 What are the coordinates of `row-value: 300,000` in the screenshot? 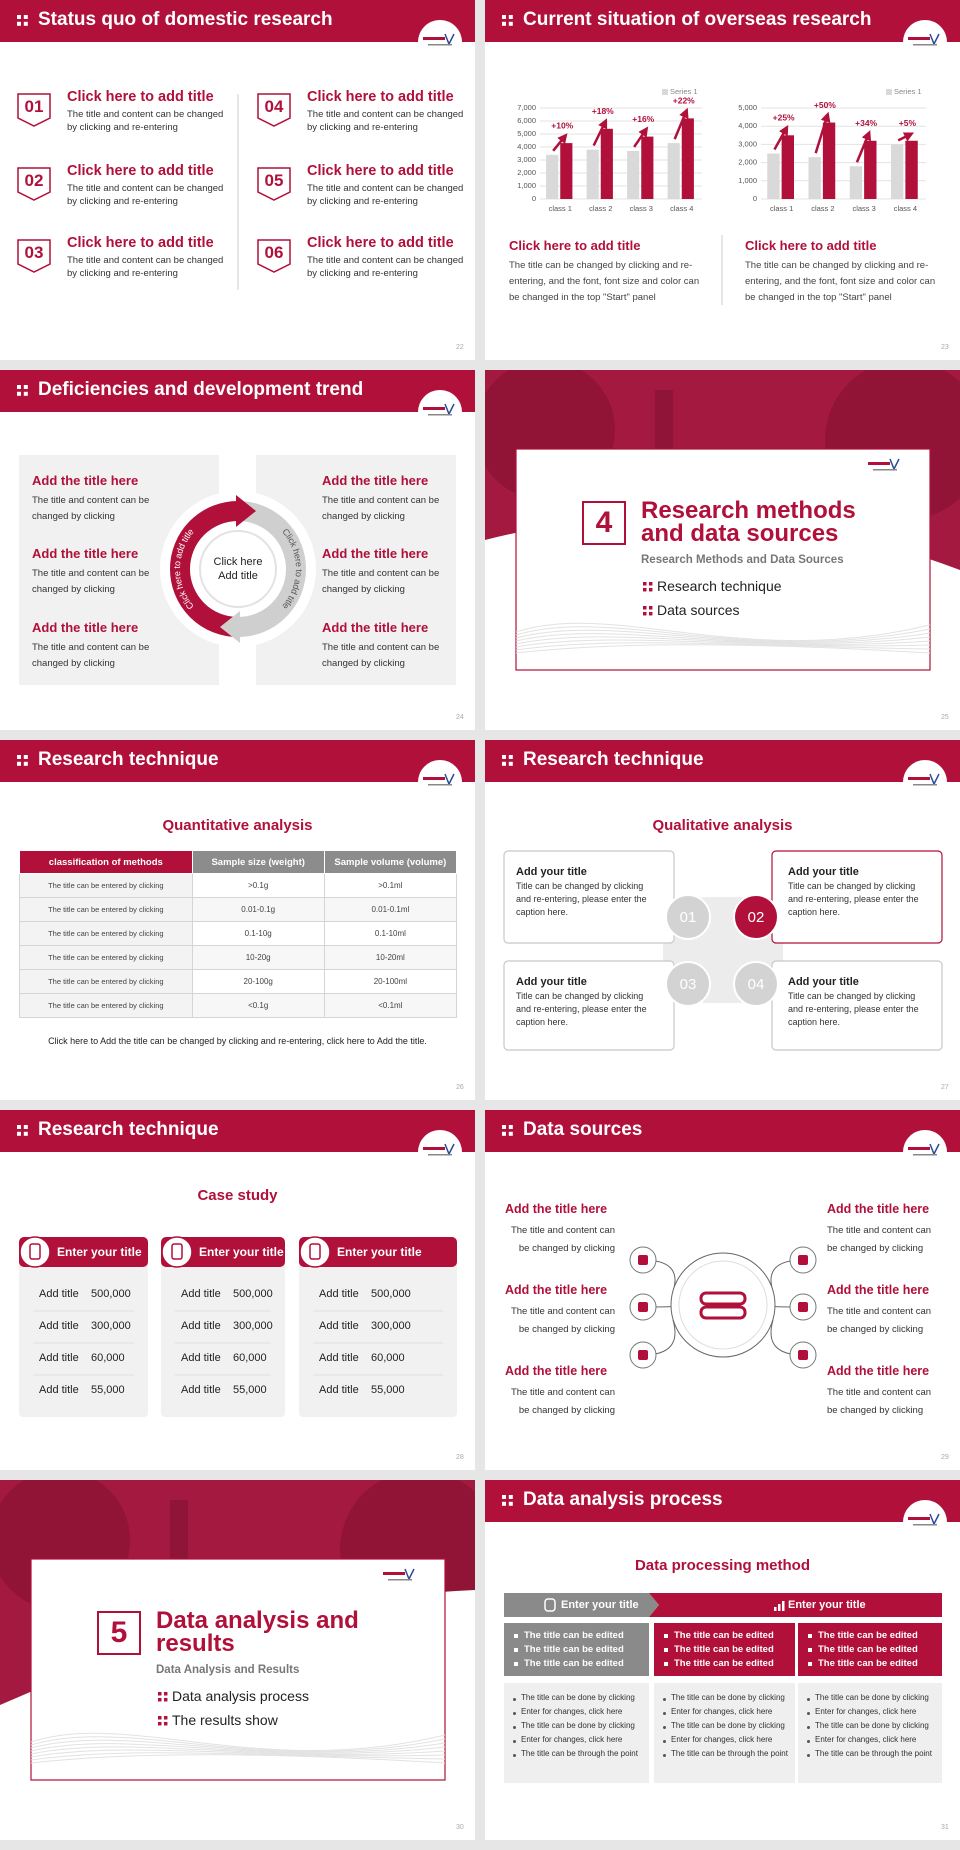 It's located at (111, 1326).